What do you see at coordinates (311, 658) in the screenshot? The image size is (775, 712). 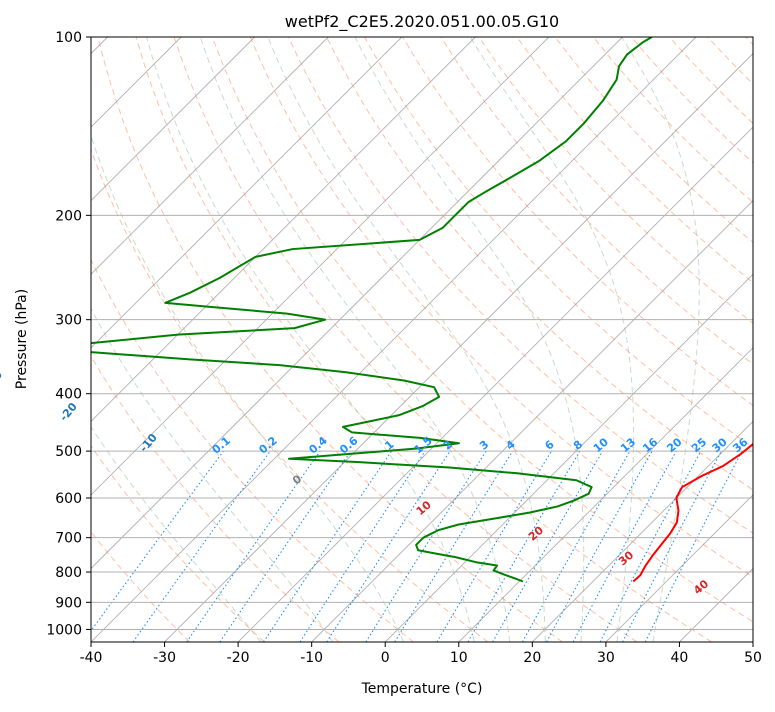 I see `x-tick-label: -10` at bounding box center [311, 658].